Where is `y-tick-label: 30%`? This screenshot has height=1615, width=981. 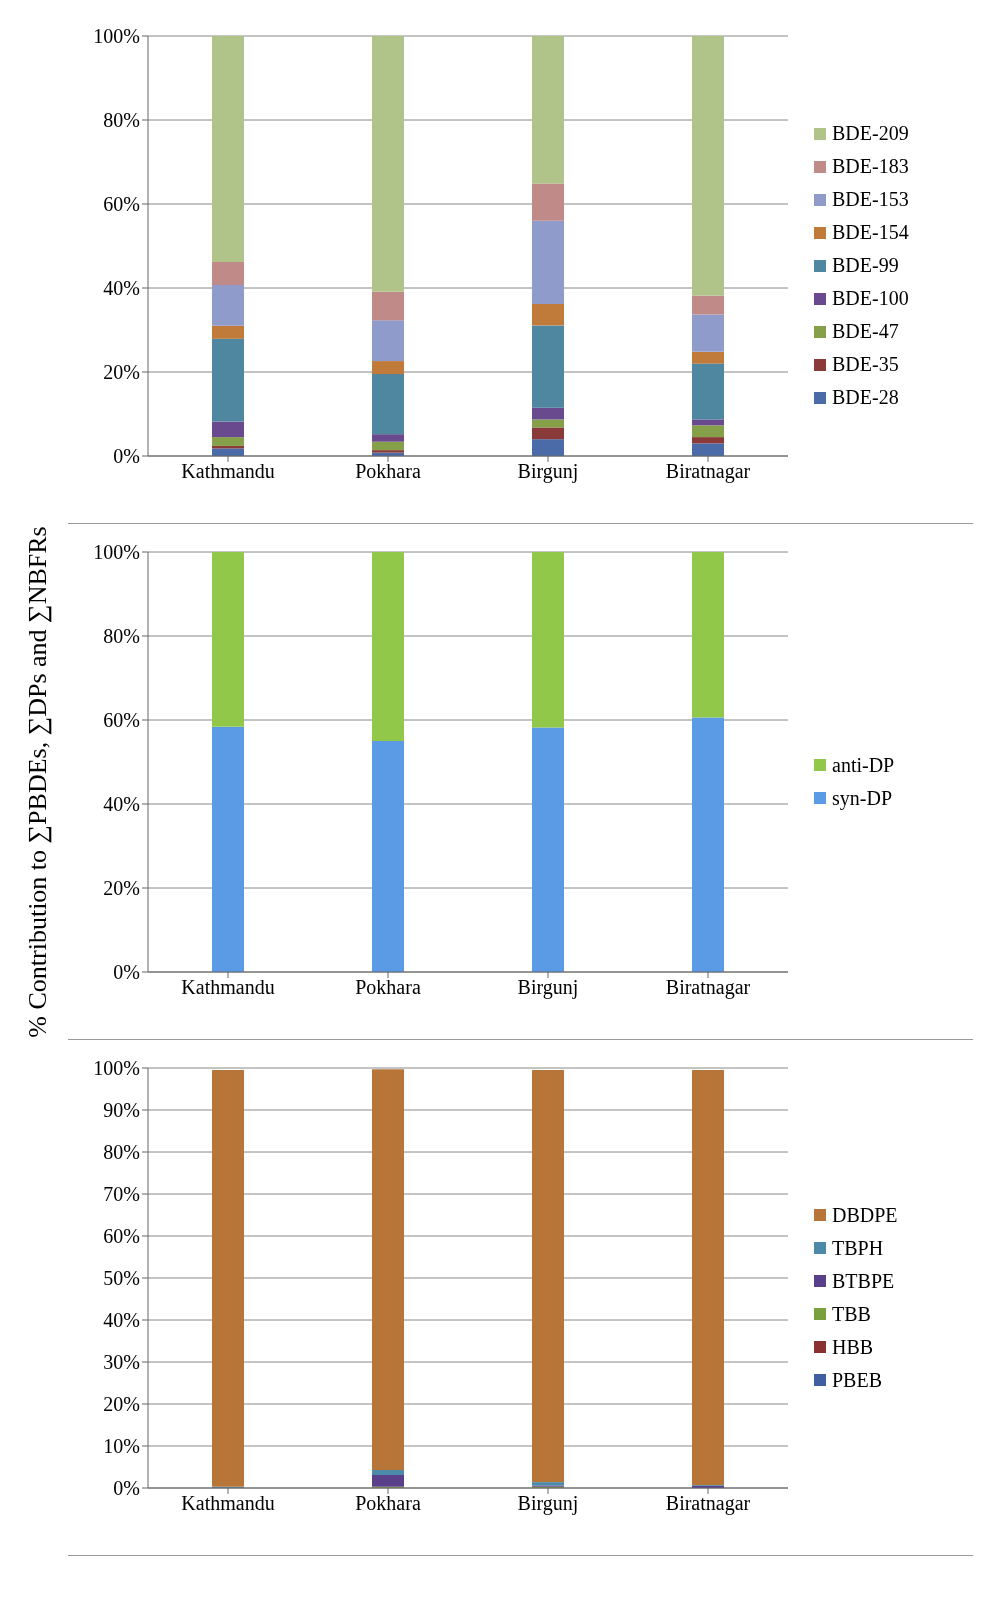 y-tick-label: 30% is located at coordinates (121, 1361).